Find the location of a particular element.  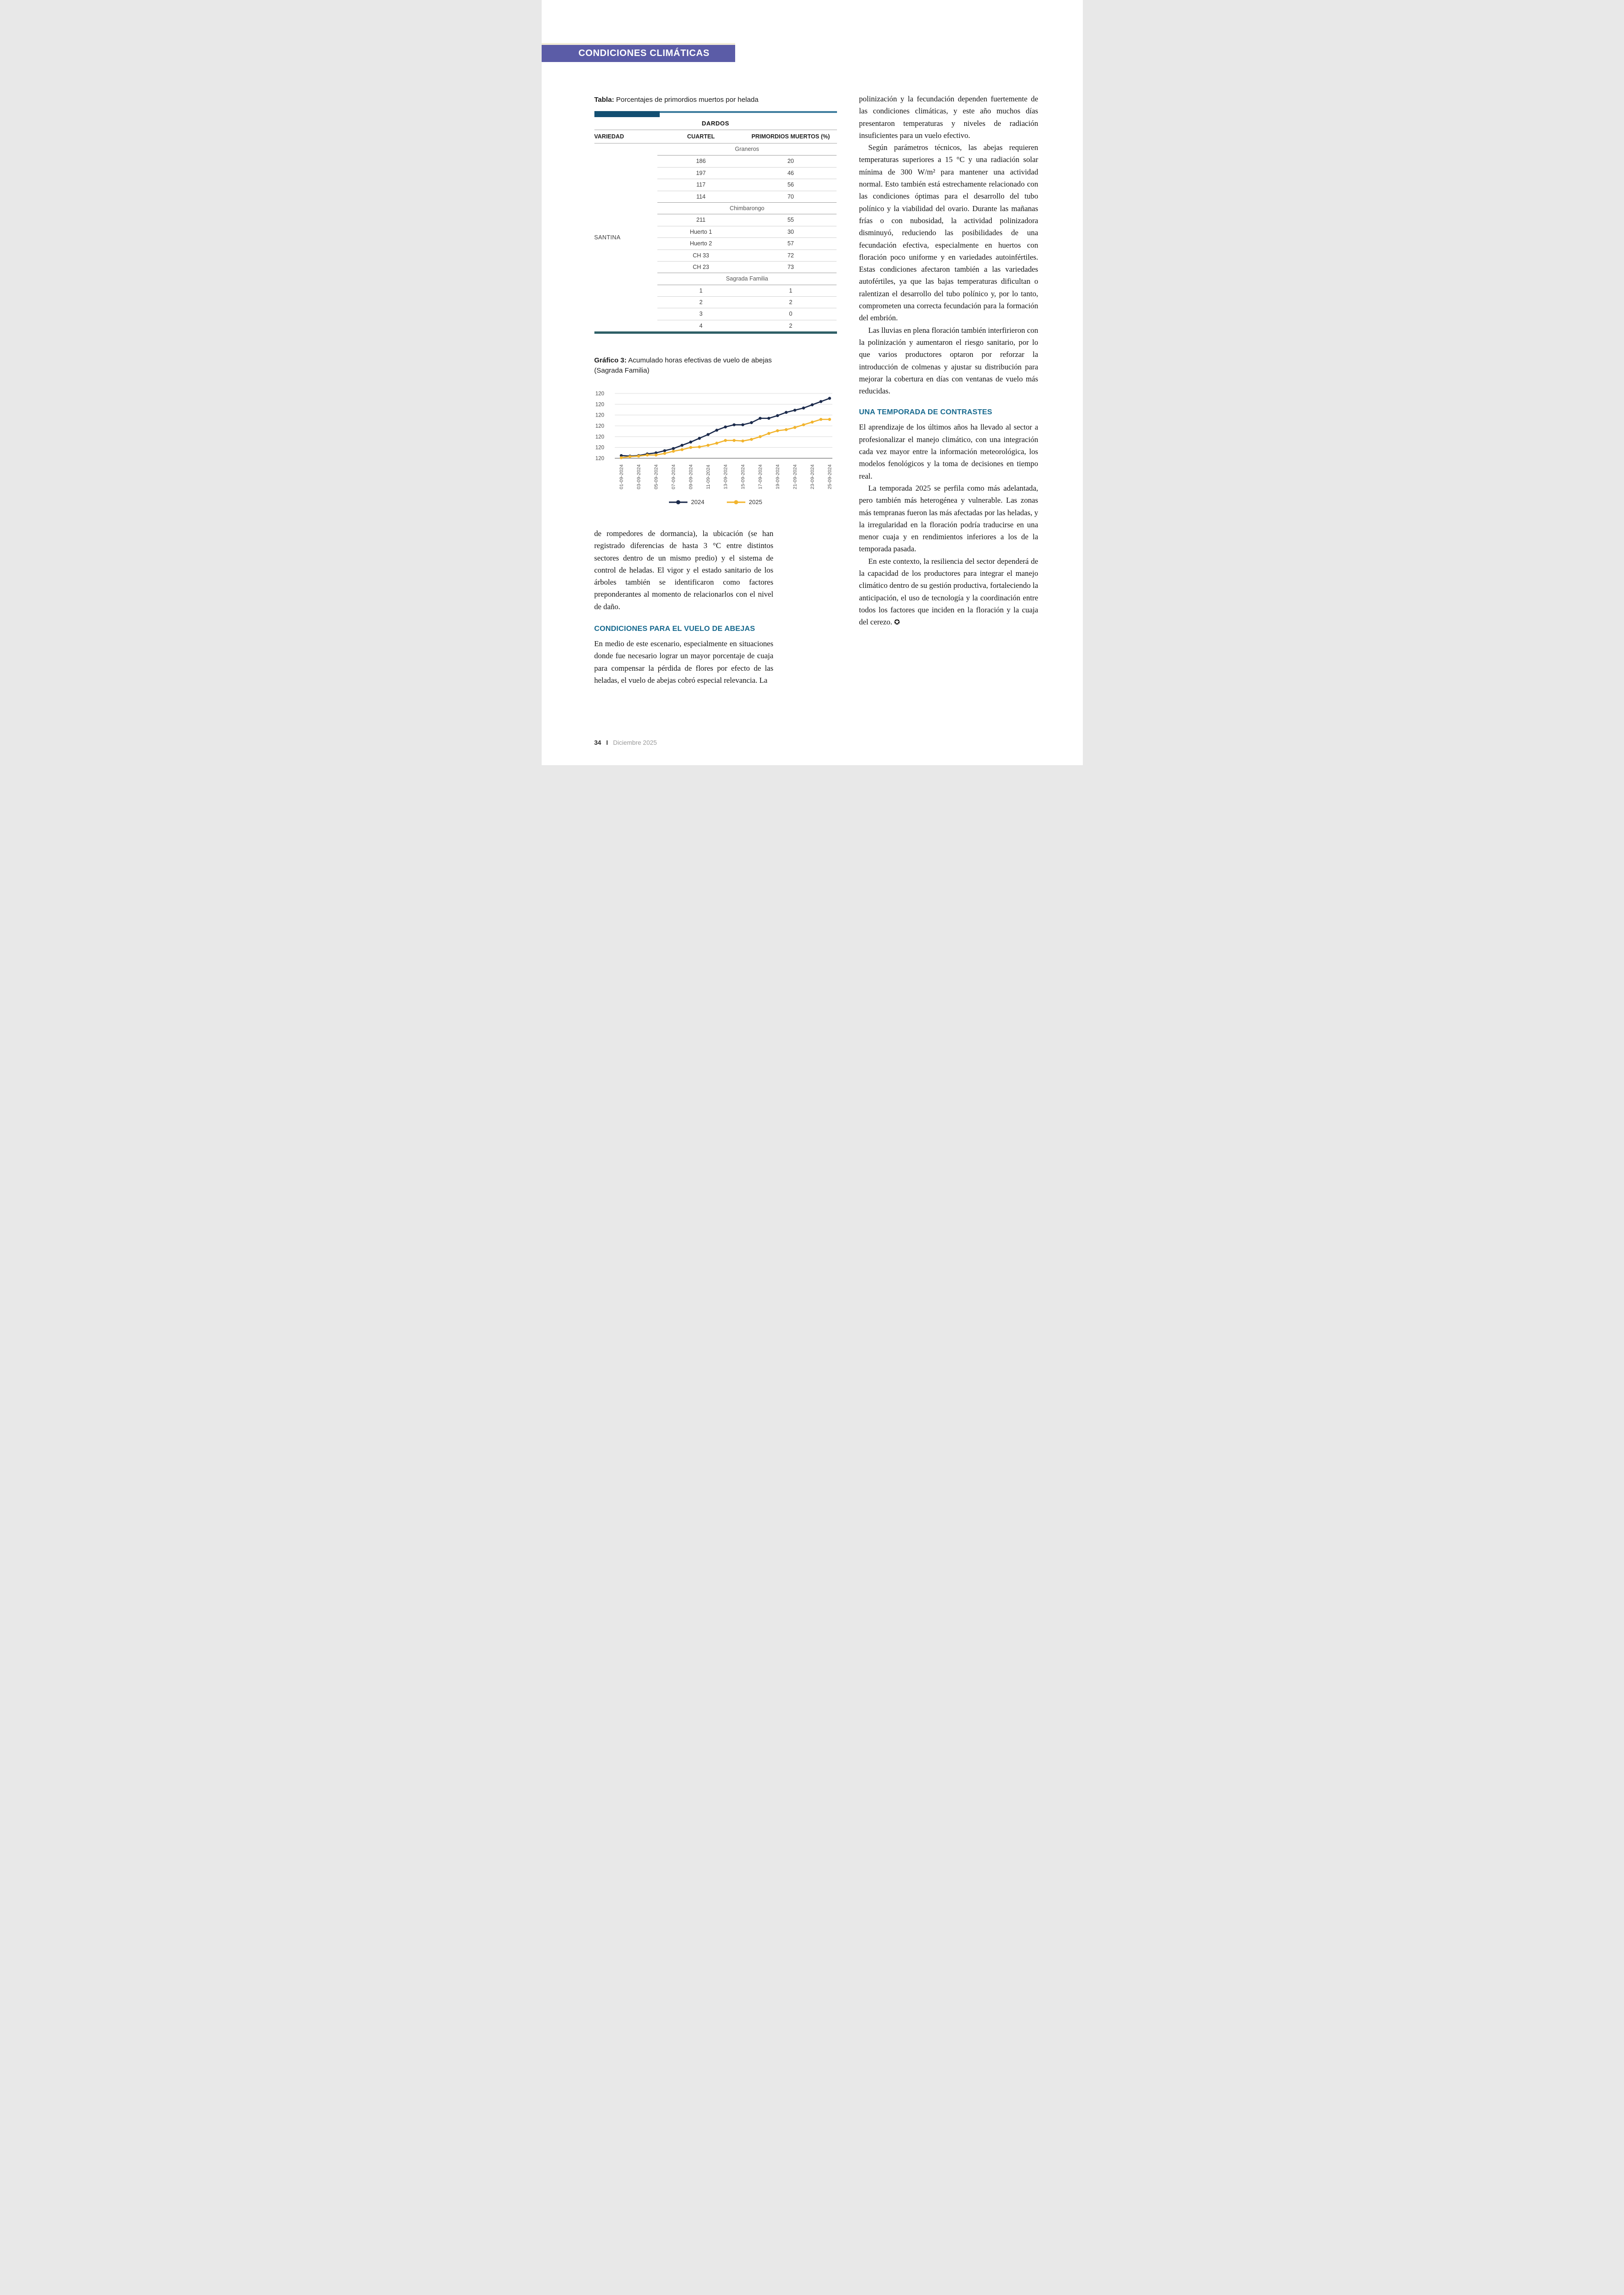

cell-cuartel: CH 33 is located at coordinates (701, 255).